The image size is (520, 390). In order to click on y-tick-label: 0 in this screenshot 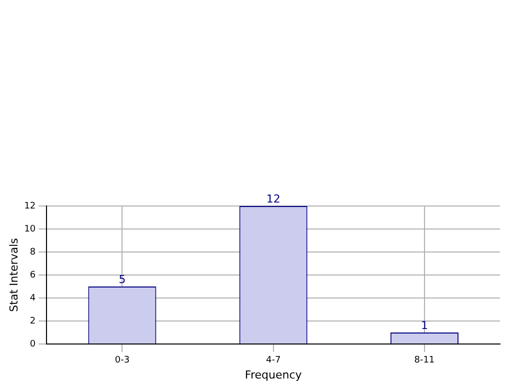, I will do `click(33, 344)`.